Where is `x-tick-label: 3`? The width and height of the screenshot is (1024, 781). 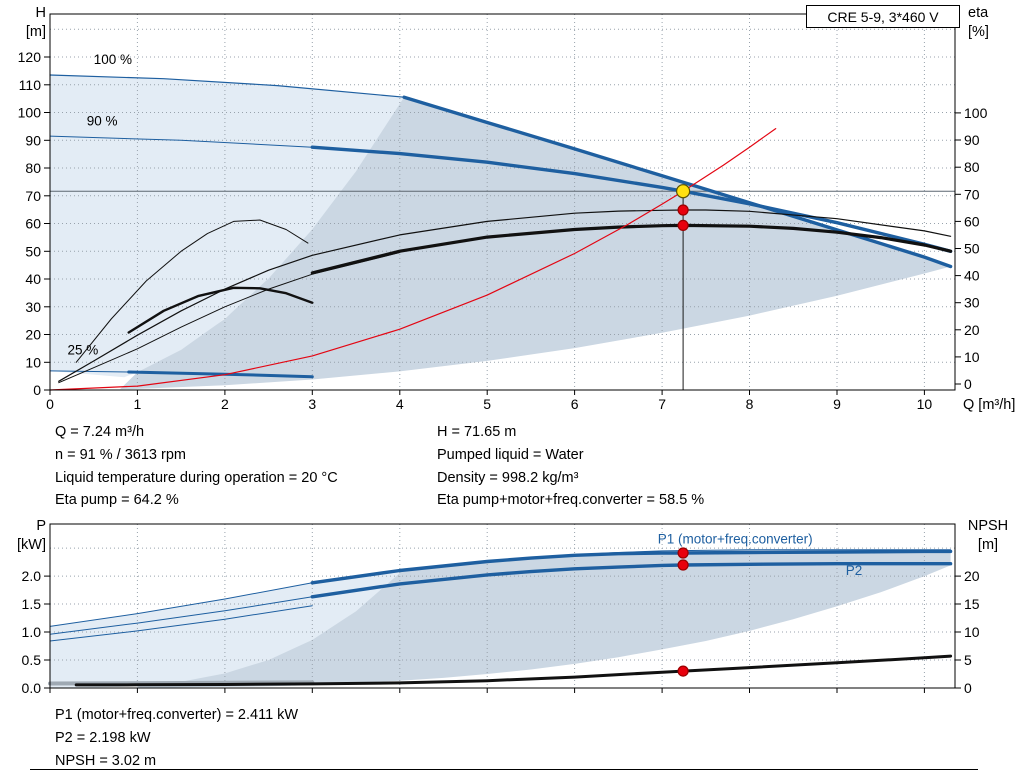
x-tick-label: 3 is located at coordinates (312, 404).